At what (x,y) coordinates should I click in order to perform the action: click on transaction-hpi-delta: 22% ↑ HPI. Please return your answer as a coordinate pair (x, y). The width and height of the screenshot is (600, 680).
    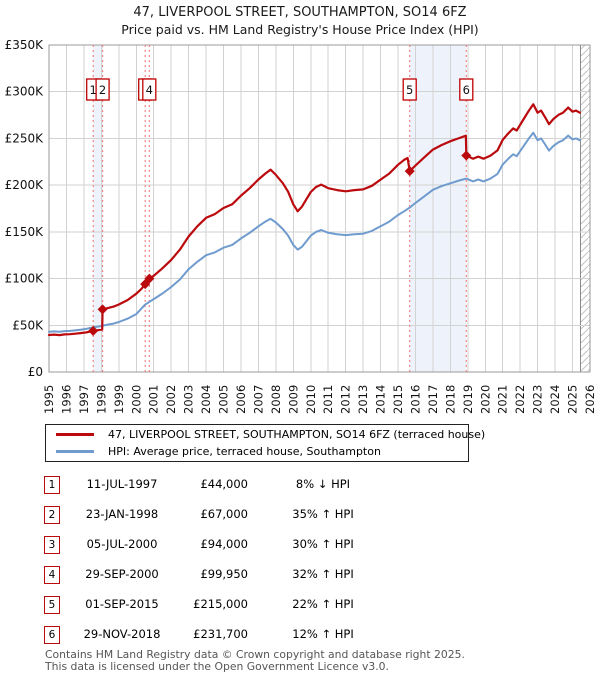
    Looking at the image, I should click on (323, 604).